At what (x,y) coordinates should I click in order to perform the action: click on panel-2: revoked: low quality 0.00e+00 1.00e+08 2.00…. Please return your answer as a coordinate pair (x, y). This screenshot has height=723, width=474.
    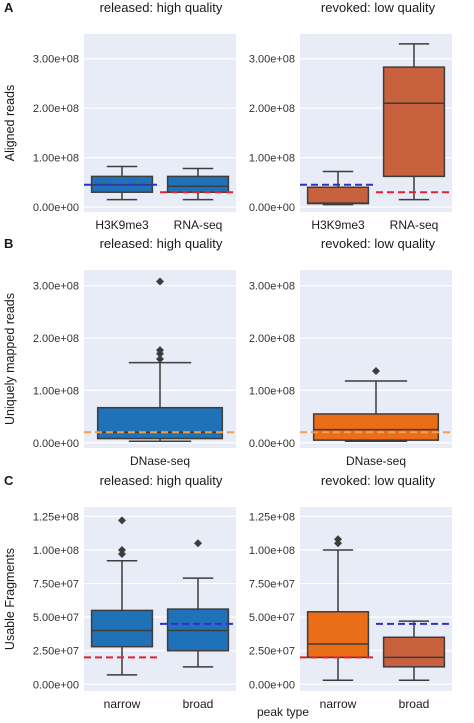
    Looking at the image, I should click on (350, 116).